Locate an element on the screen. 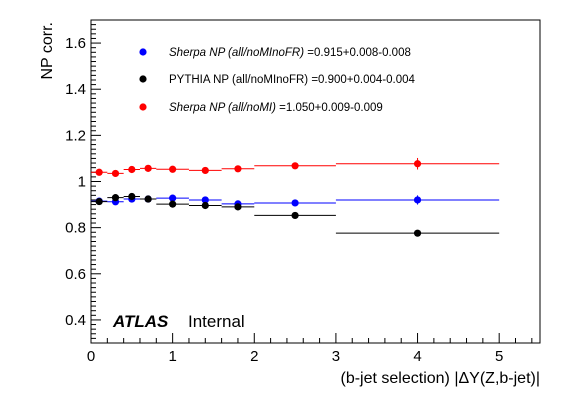 The height and width of the screenshot is (409, 567). legend-entry: Sherpa NP (all/noMI) =1.050+0.009-0.009 is located at coordinates (276, 108).